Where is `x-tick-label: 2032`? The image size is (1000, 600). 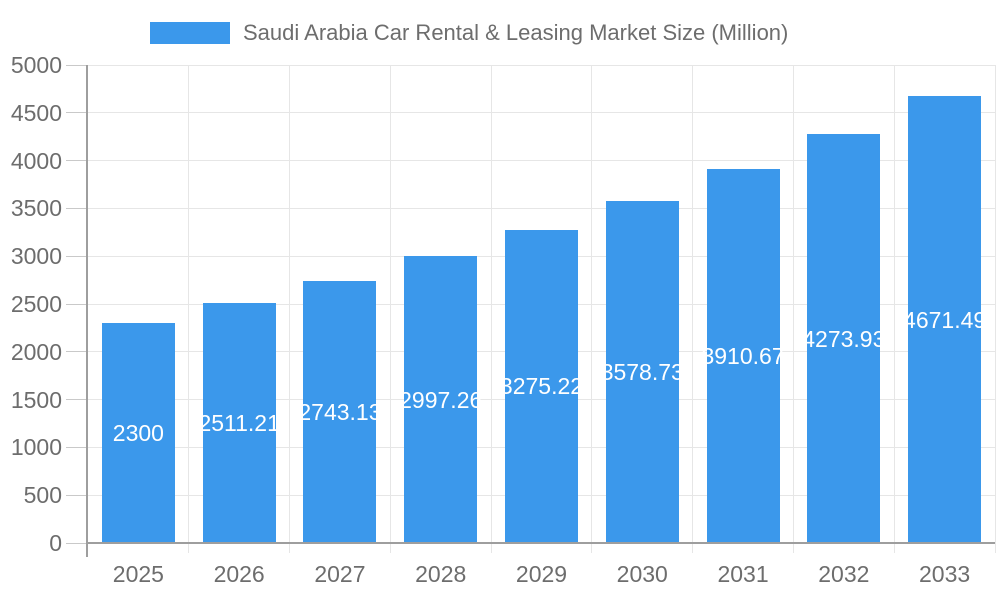
x-tick-label: 2032 is located at coordinates (844, 574).